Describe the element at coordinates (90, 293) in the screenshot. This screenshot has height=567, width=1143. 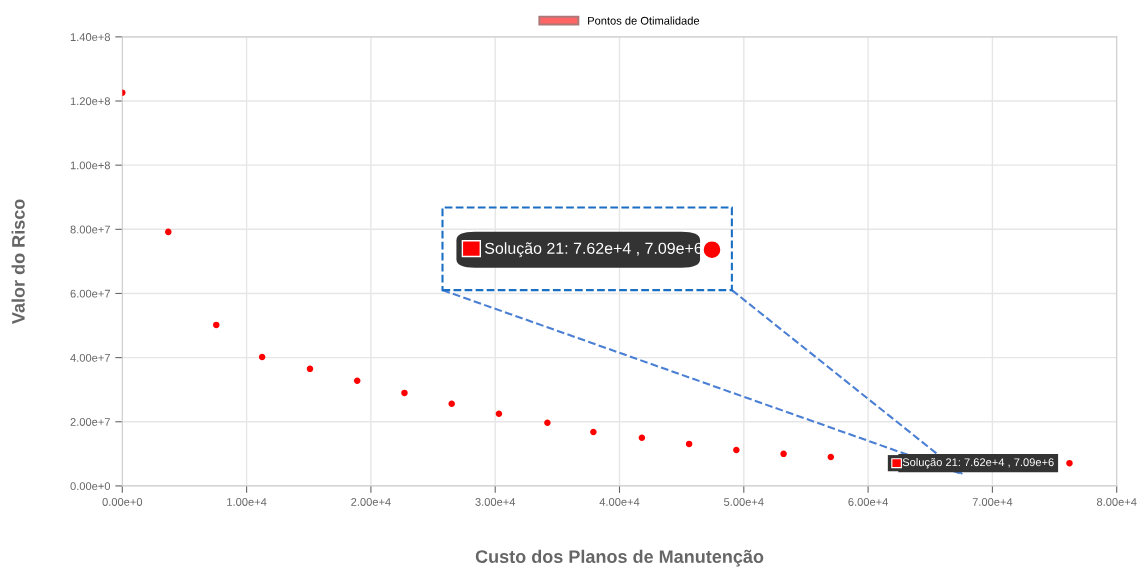
I see `y-tick-label: 6.00e+7` at that location.